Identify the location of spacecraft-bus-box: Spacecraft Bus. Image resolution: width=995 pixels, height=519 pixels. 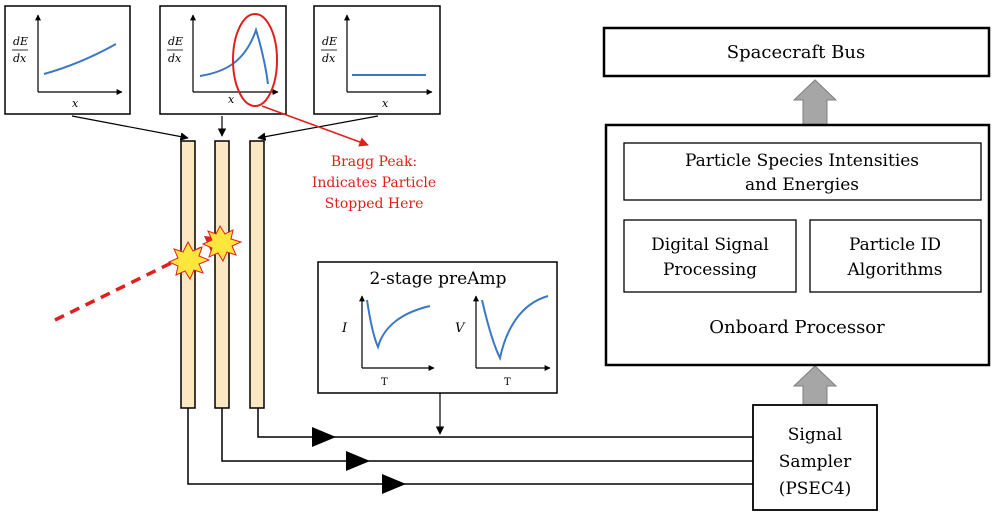
(796, 52).